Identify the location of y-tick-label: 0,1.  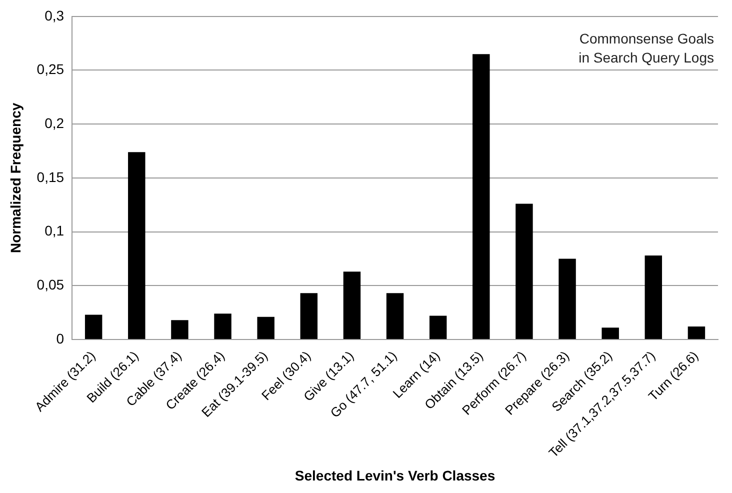
(54, 230).